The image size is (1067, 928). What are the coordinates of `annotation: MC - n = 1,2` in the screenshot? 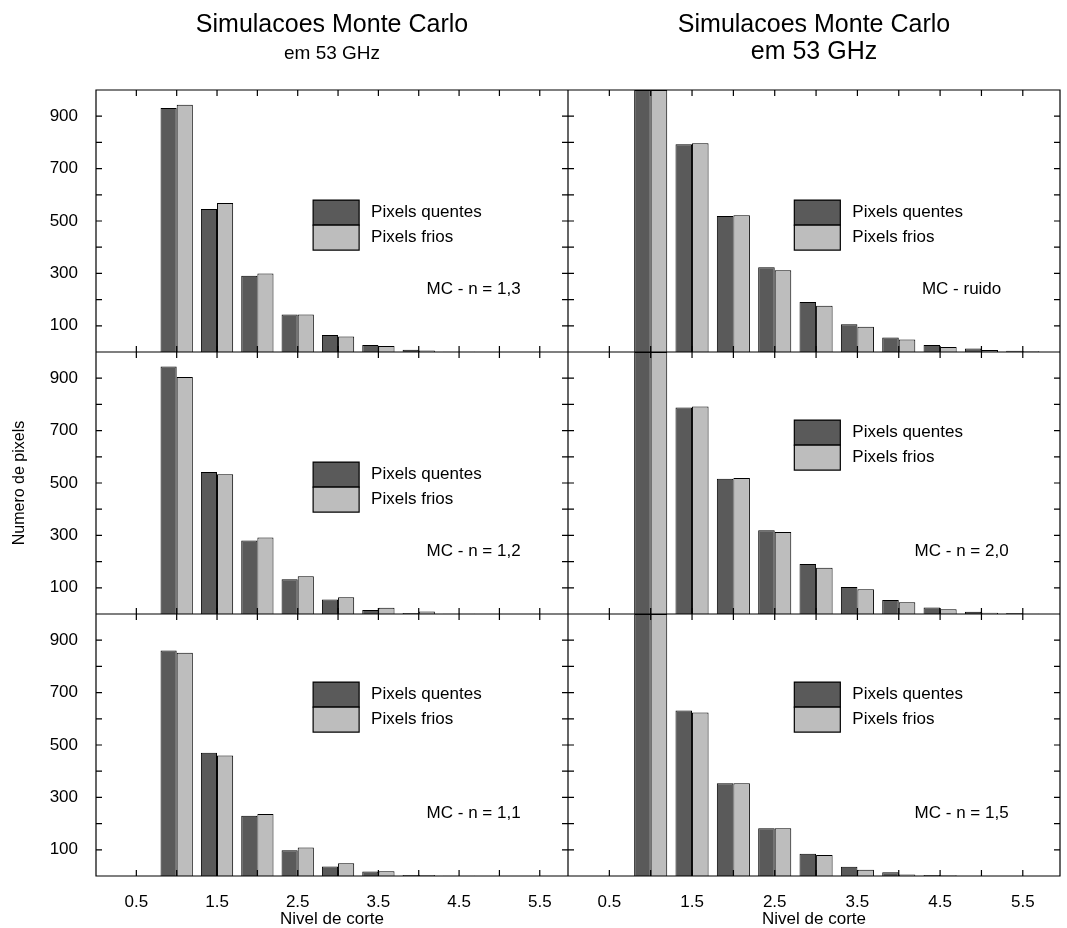 It's located at (473, 550).